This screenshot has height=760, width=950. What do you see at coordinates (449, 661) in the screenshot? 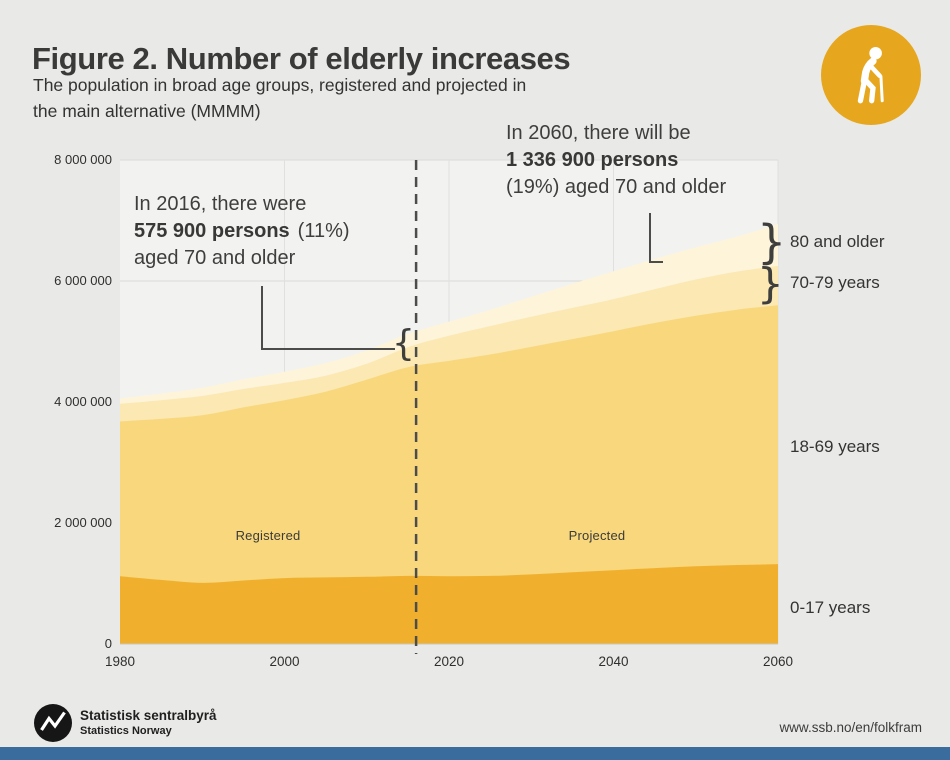
I see `x-tick-label: 2020` at bounding box center [449, 661].